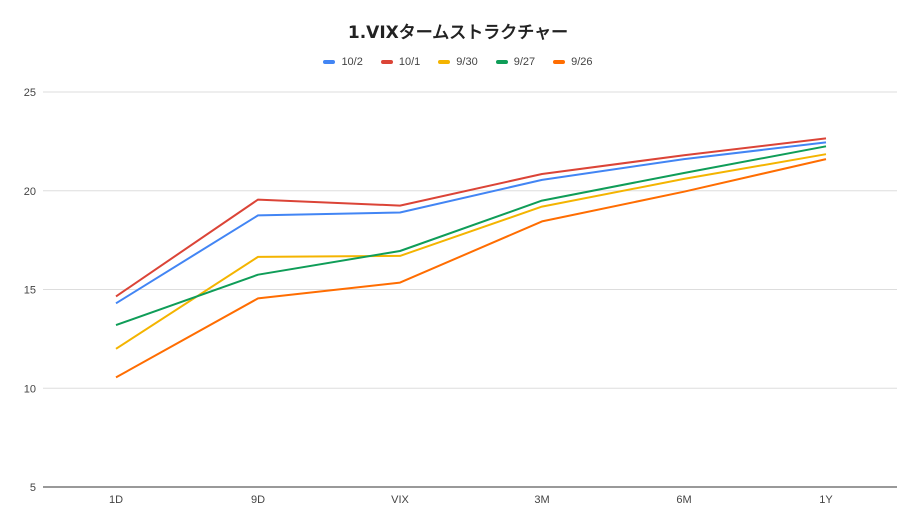  I want to click on y-tick-label: 5, so click(33, 488).